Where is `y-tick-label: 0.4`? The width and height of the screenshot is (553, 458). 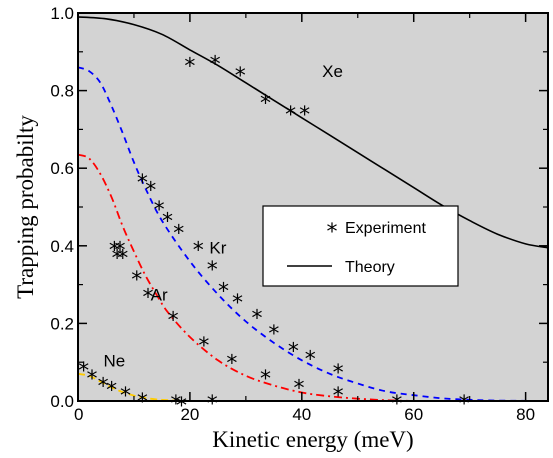
y-tick-label: 0.4 is located at coordinates (62, 246).